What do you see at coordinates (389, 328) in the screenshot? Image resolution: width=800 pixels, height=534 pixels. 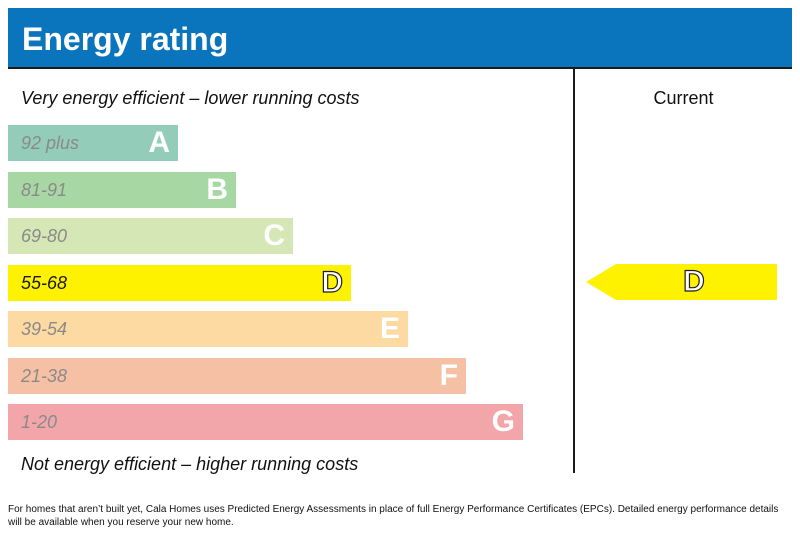 I see `rating-band-letter: E` at bounding box center [389, 328].